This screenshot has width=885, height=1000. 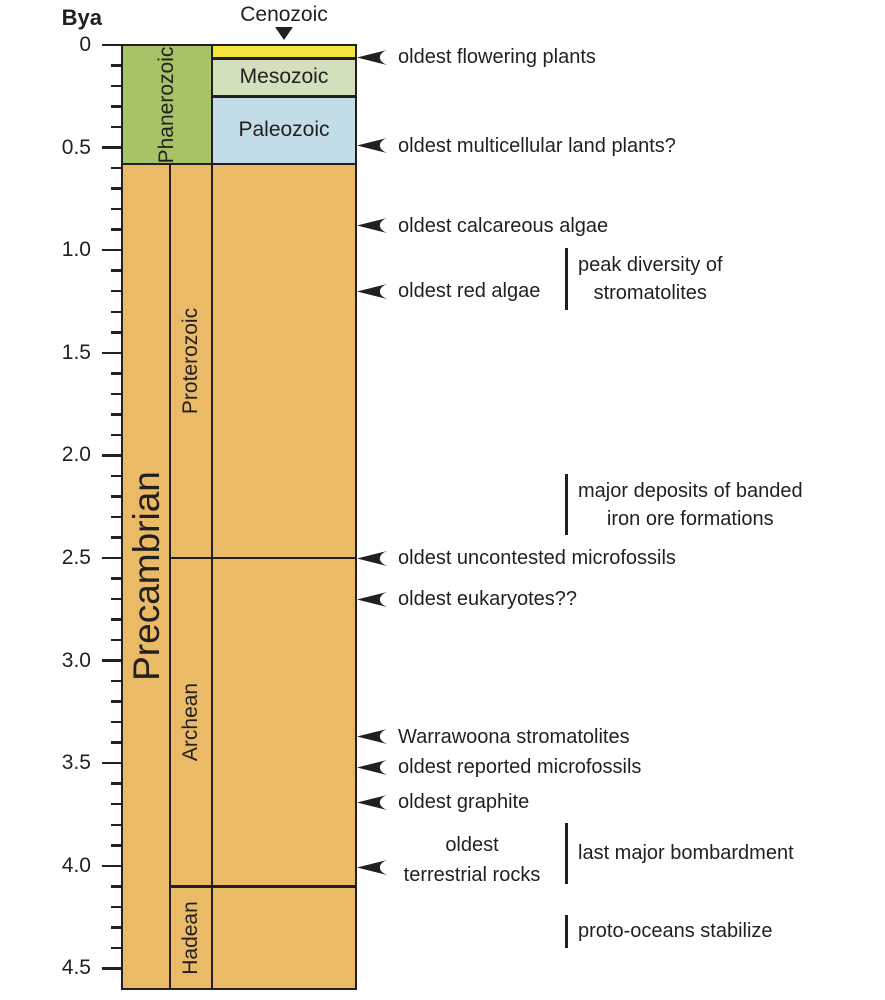 What do you see at coordinates (650, 279) in the screenshot?
I see `range-label: peak diversity of stromatolites` at bounding box center [650, 279].